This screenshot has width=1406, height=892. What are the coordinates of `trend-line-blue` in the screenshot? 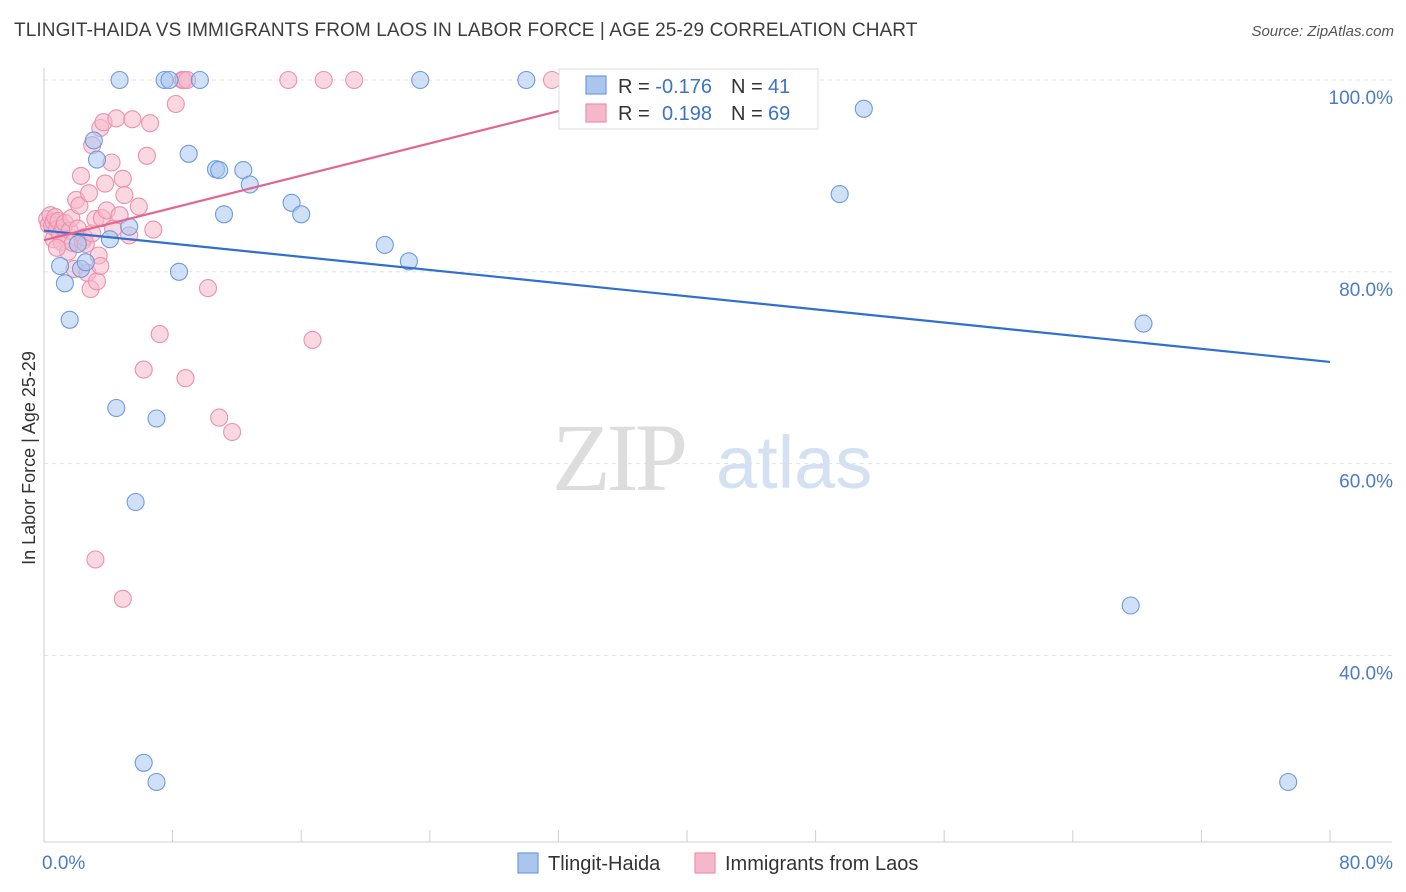 It's located at (687, 296).